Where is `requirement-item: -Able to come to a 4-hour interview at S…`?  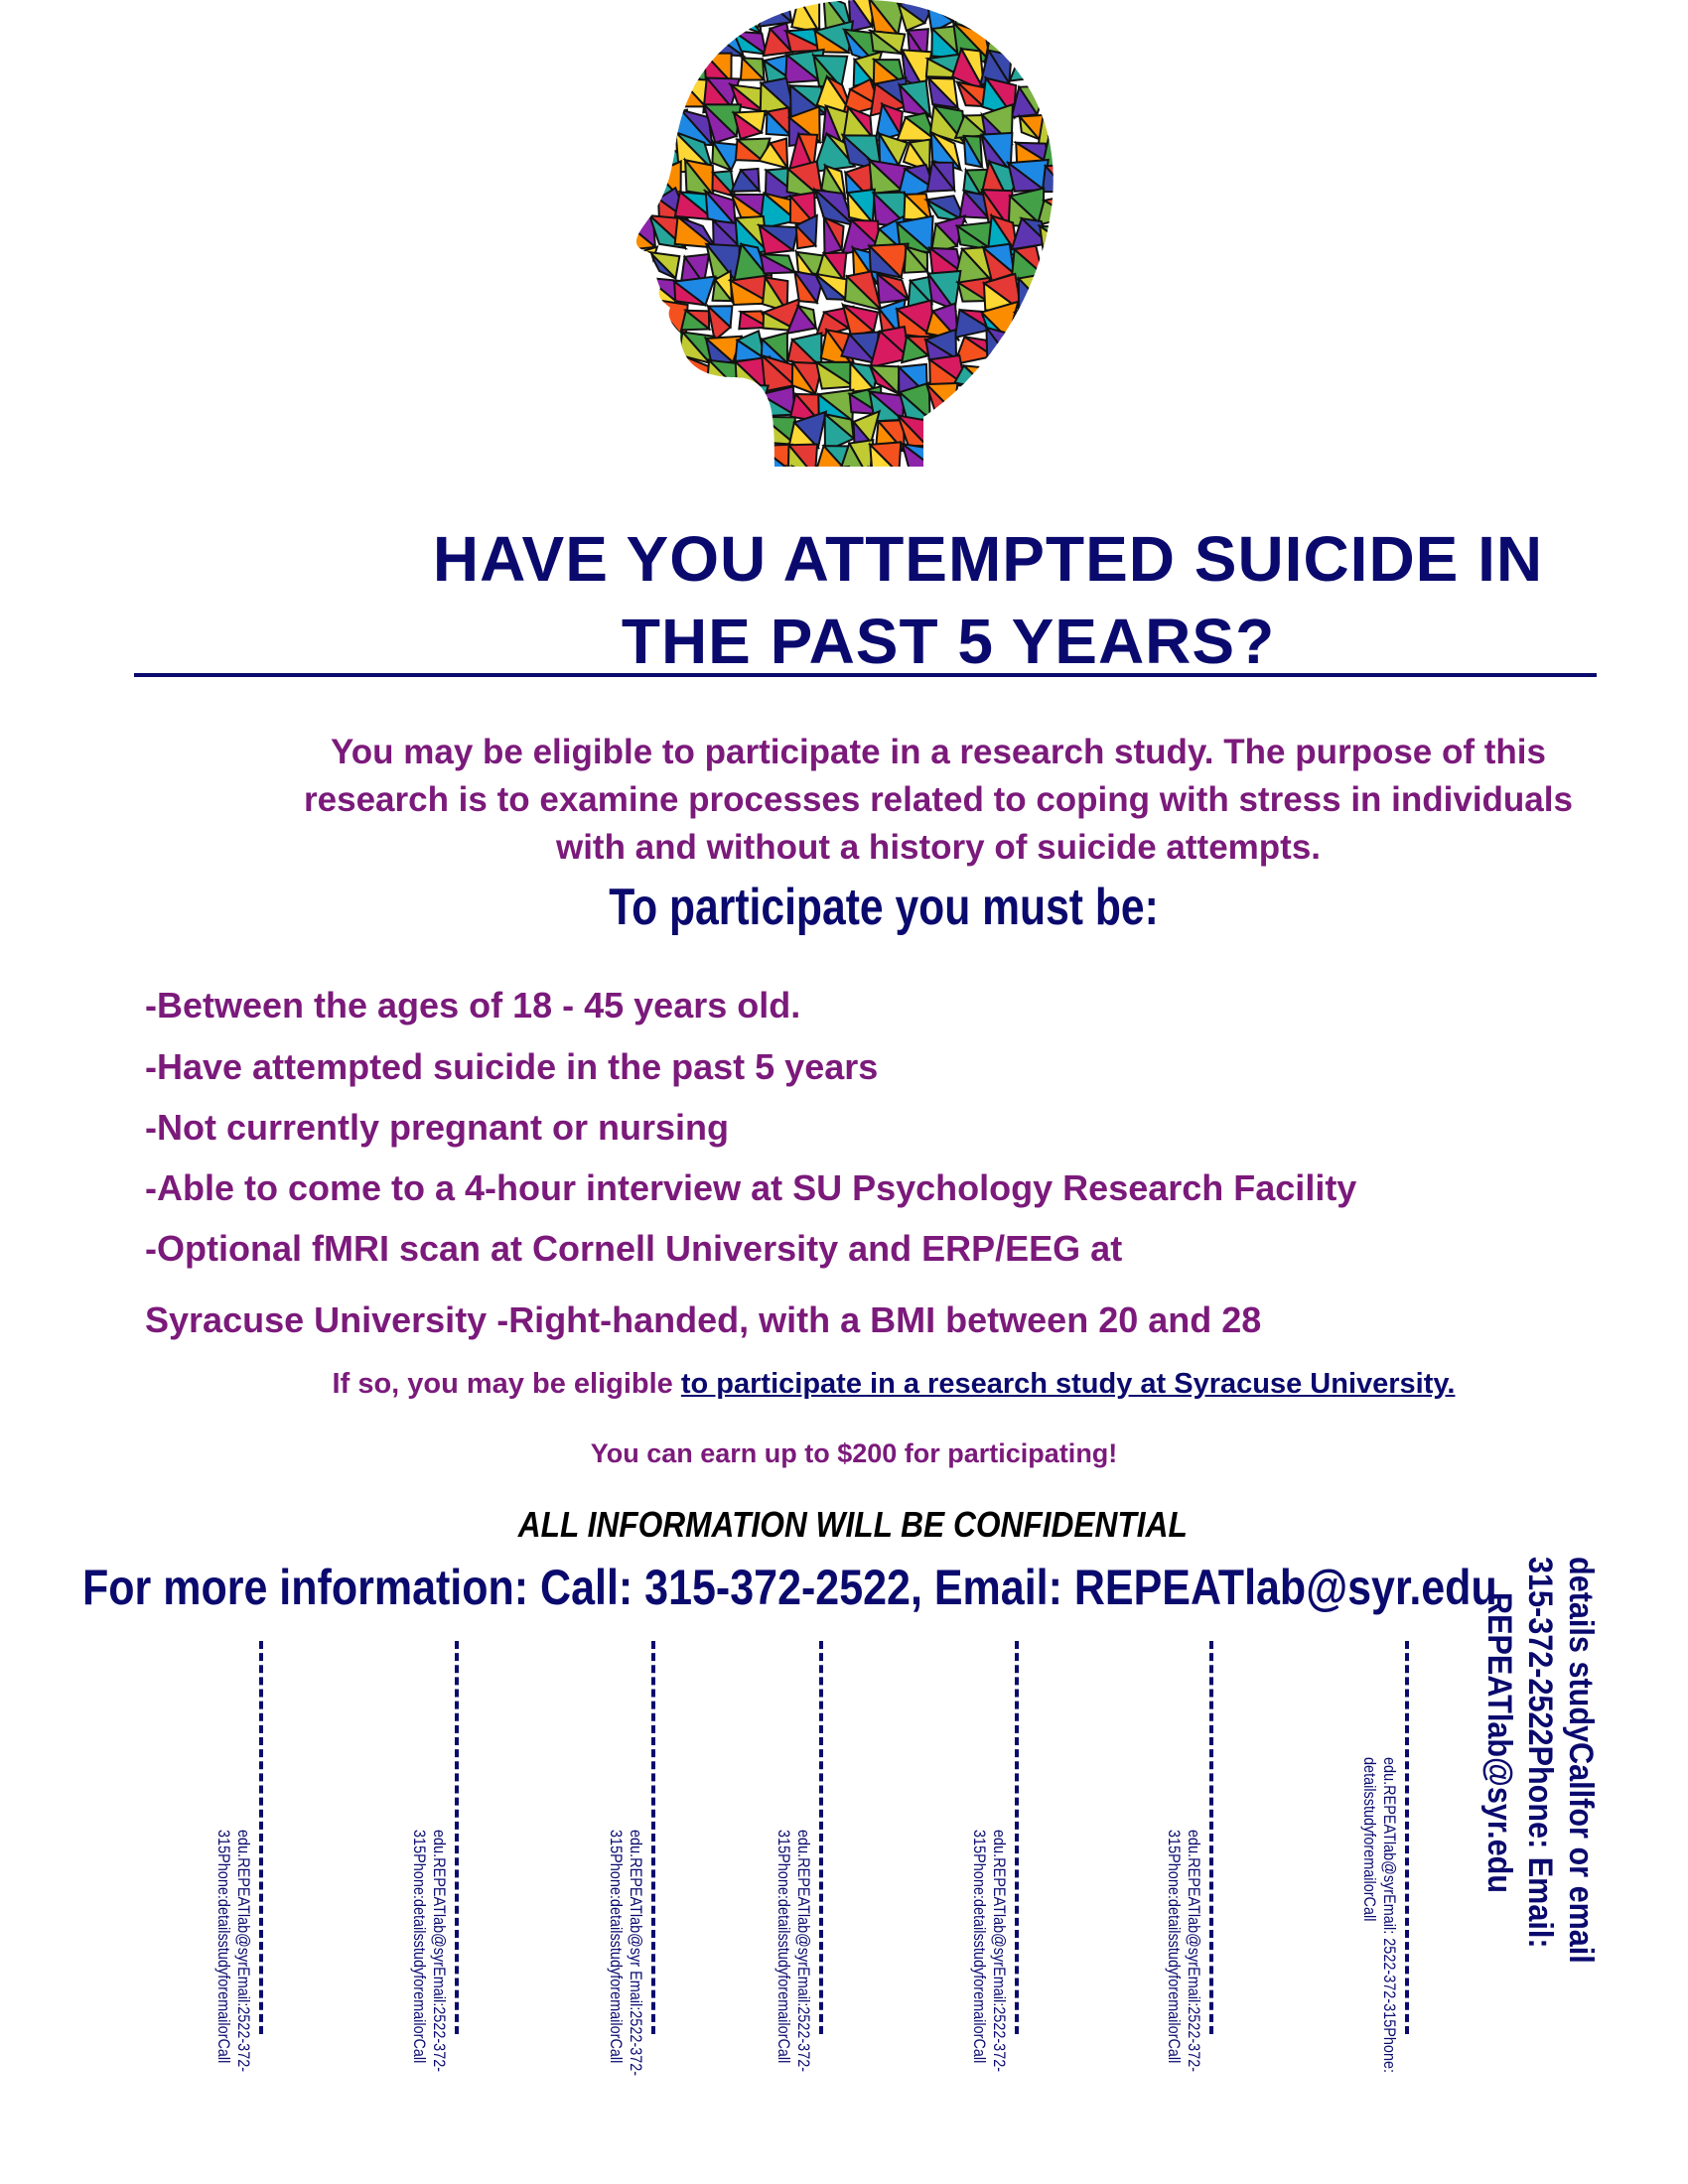 requirement-item: -Able to come to a 4-hour interview at S… is located at coordinates (751, 1187).